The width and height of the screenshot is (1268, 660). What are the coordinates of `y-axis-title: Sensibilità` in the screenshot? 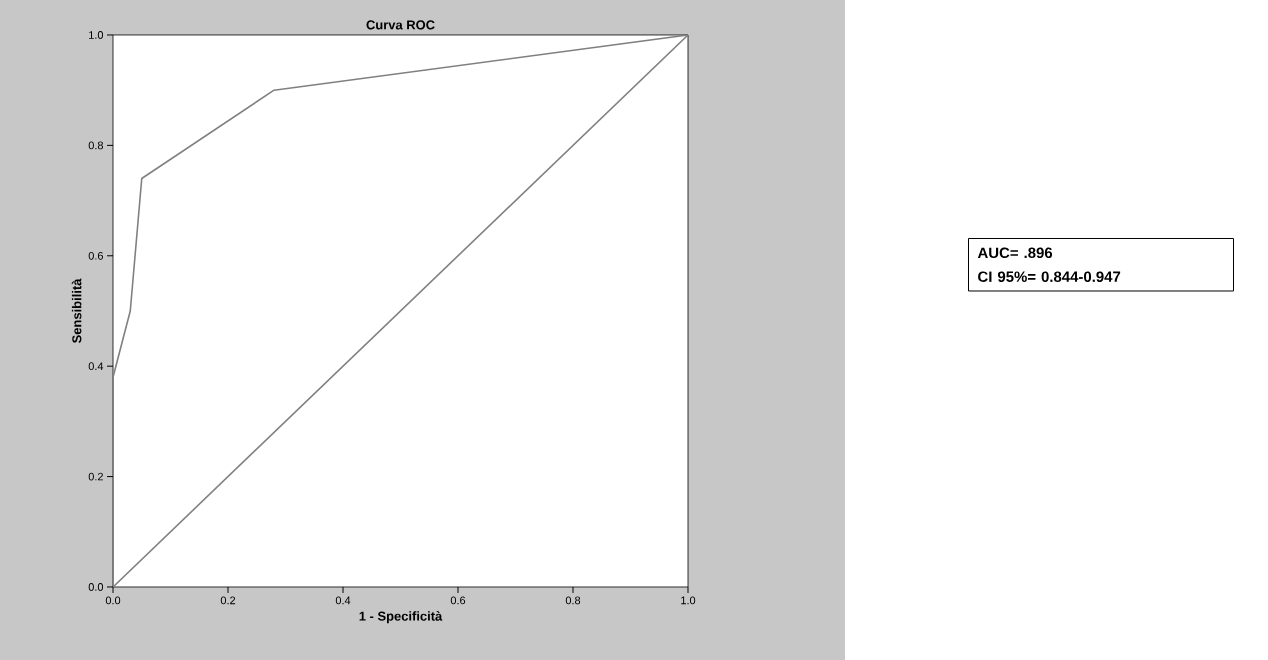 It's located at (76, 310).